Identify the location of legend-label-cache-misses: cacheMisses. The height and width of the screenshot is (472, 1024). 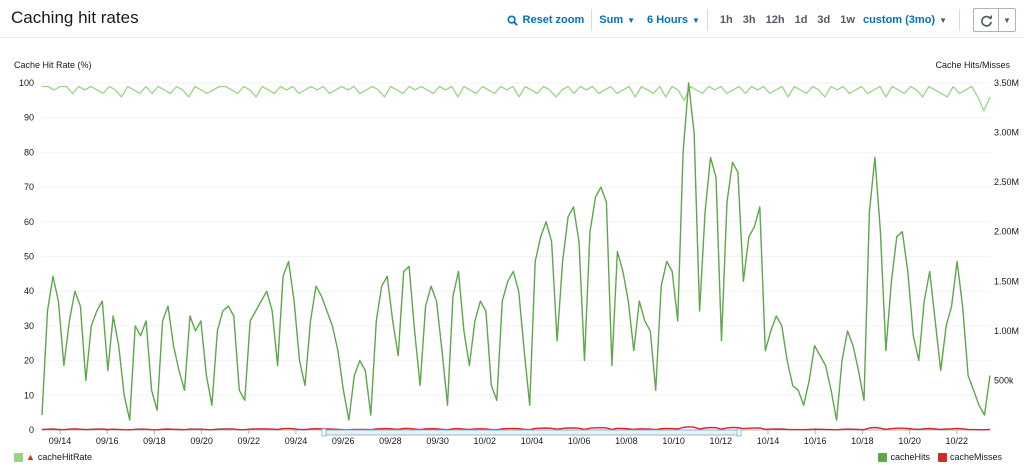
(975, 457).